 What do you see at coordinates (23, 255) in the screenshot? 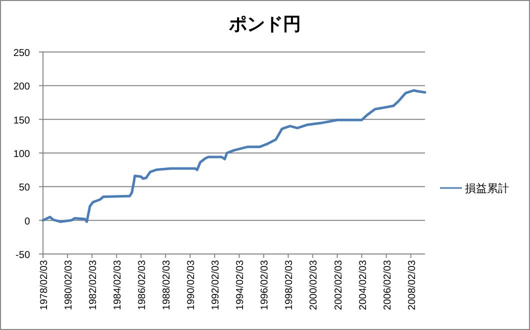
I see `y-tick-label: -50` at bounding box center [23, 255].